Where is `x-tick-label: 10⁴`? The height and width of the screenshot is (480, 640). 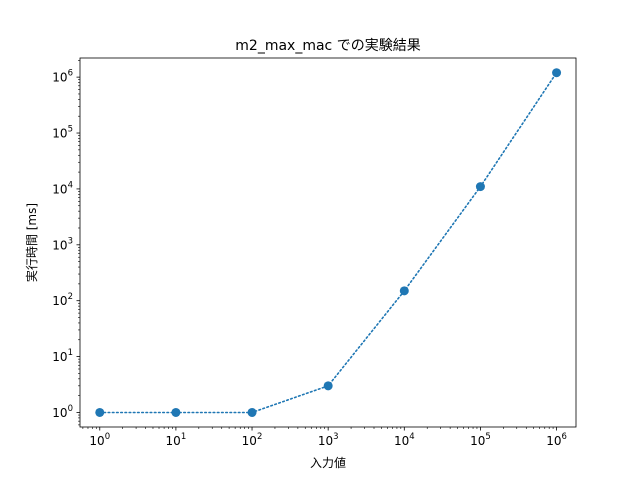 x-tick-label: 10⁴ is located at coordinates (404, 440).